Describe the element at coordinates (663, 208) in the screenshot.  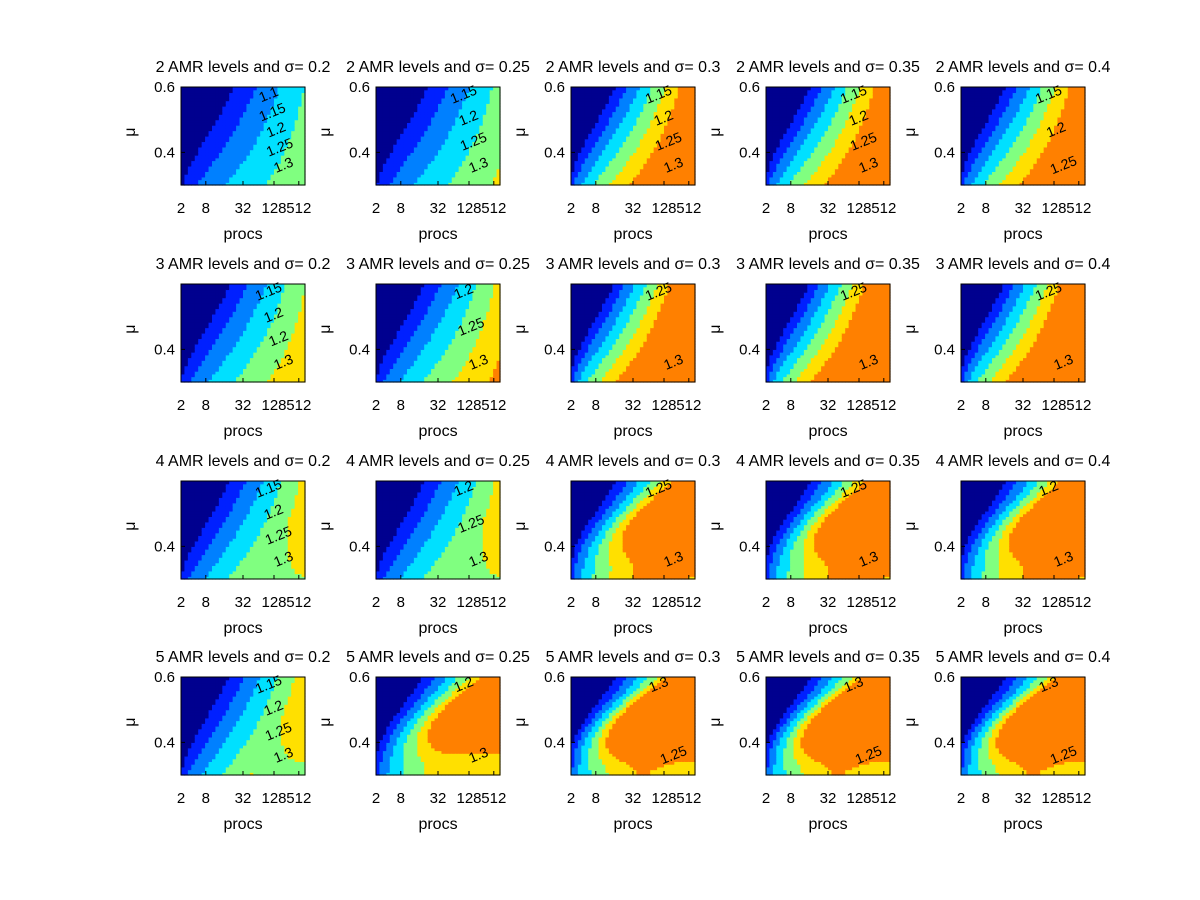
I see `x-tick-label: 128` at that location.